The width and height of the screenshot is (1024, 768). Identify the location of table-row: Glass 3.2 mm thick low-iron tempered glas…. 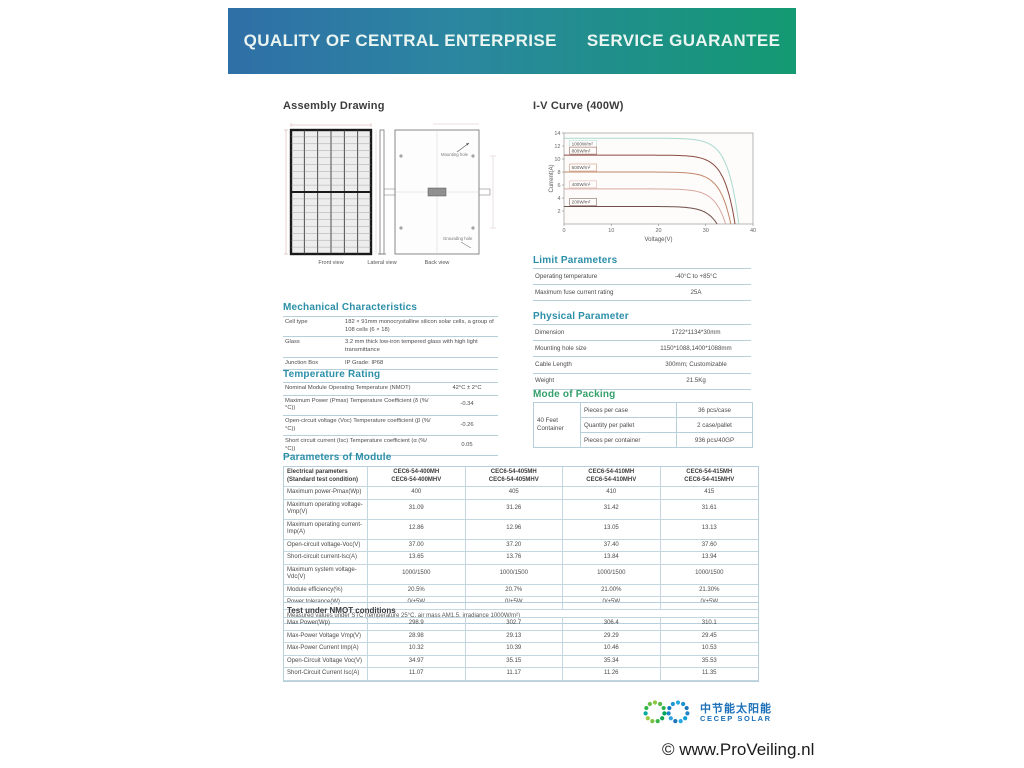
(390, 347).